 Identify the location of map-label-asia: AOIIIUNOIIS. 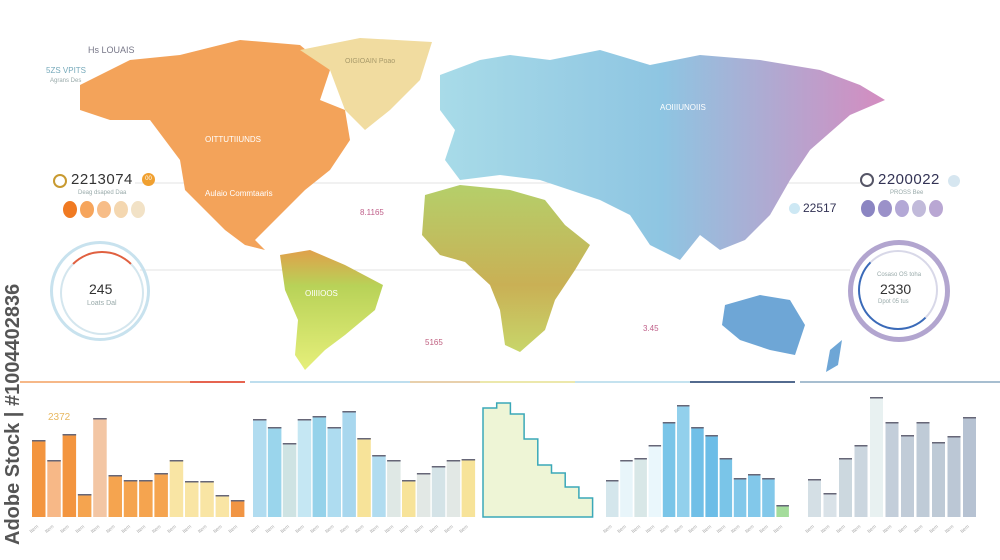
(683, 107).